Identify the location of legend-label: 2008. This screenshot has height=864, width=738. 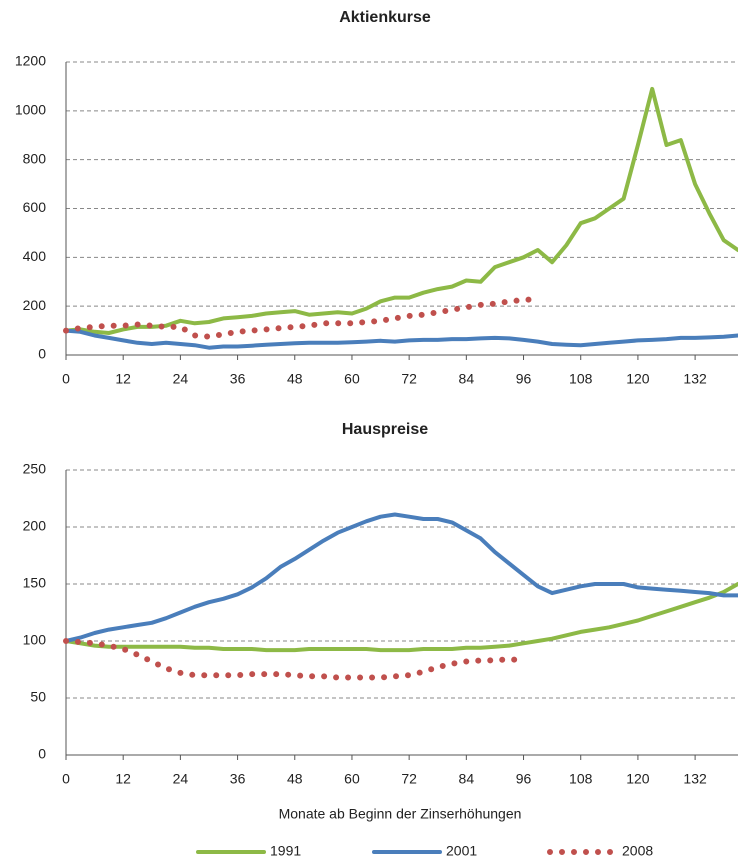
(637, 851).